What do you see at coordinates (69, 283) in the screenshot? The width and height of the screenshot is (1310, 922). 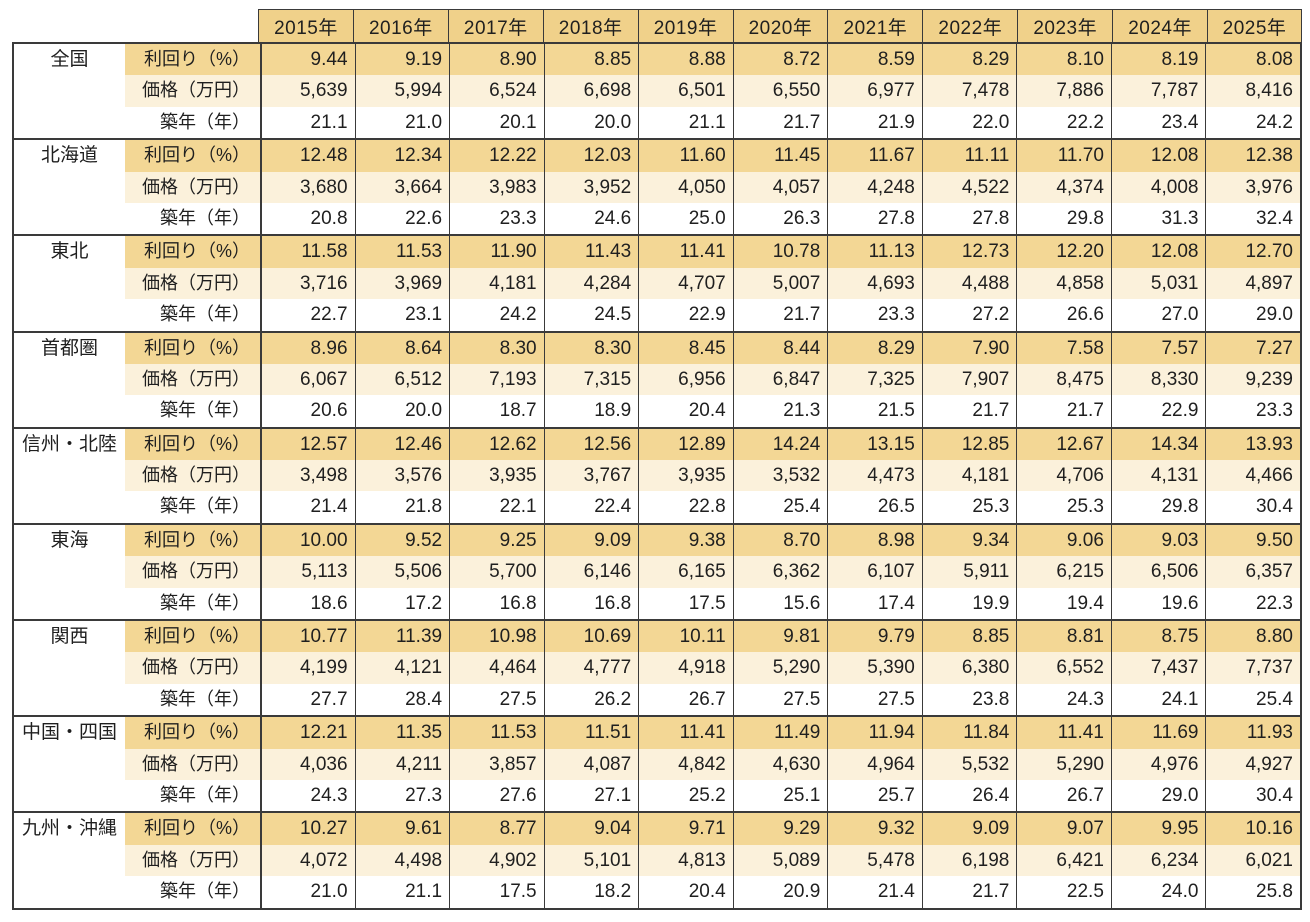 I see `region-name: 東北` at bounding box center [69, 283].